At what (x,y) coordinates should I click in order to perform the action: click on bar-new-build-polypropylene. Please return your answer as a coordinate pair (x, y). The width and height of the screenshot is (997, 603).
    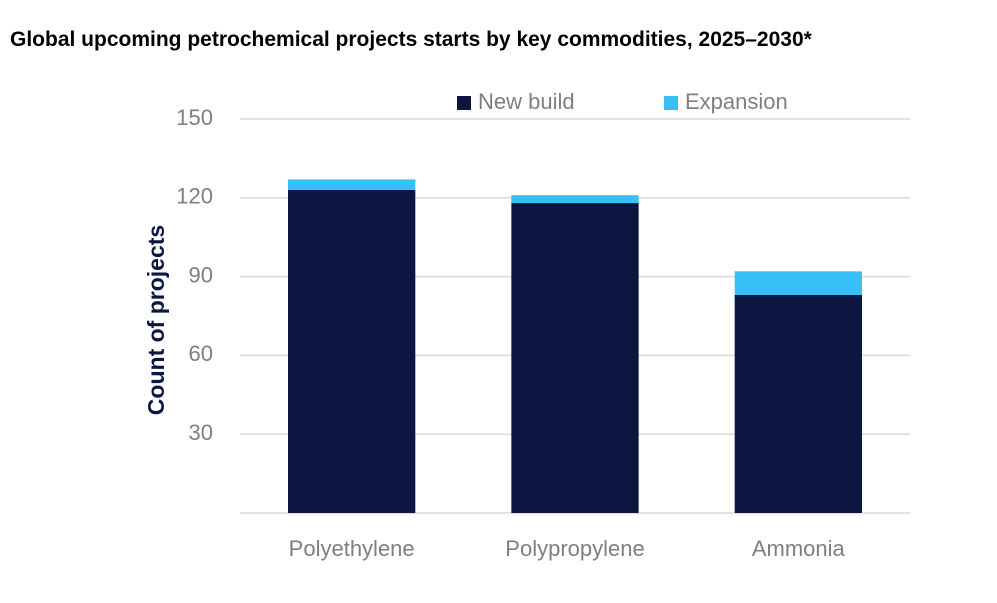
    Looking at the image, I should click on (575, 358).